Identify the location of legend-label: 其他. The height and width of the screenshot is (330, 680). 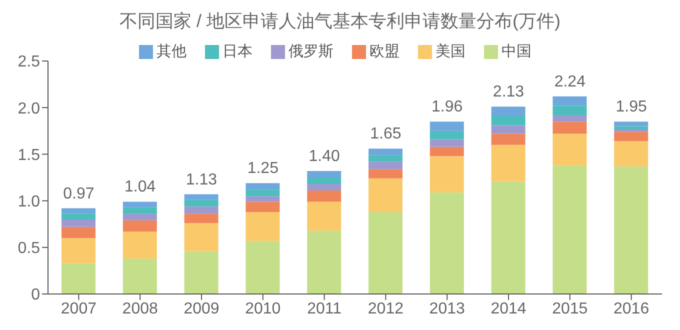
(171, 51).